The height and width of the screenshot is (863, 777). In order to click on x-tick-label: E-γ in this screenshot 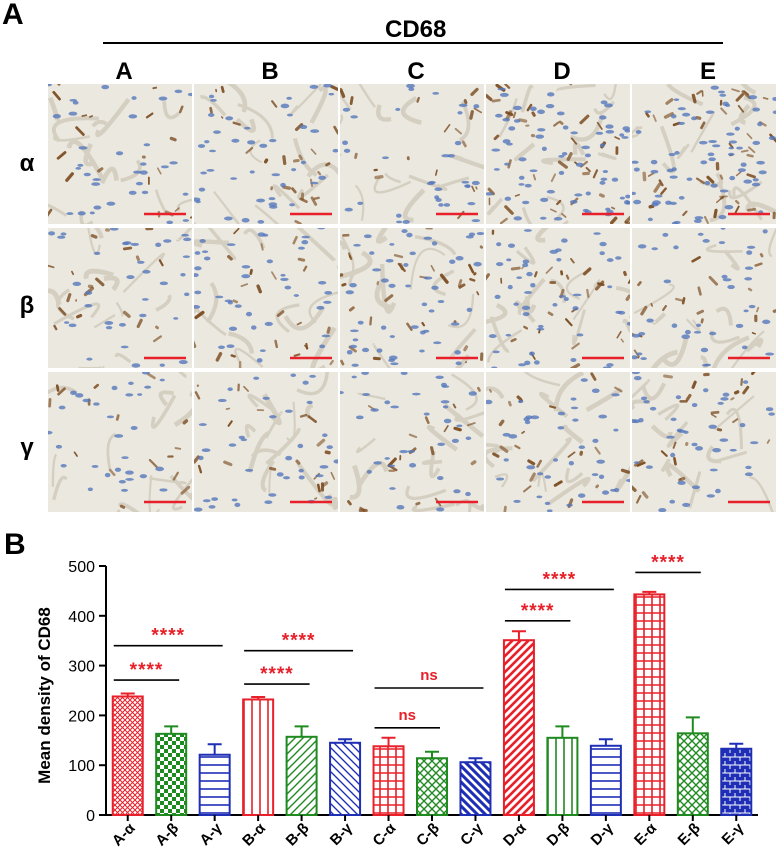, I will do `click(733, 833)`.